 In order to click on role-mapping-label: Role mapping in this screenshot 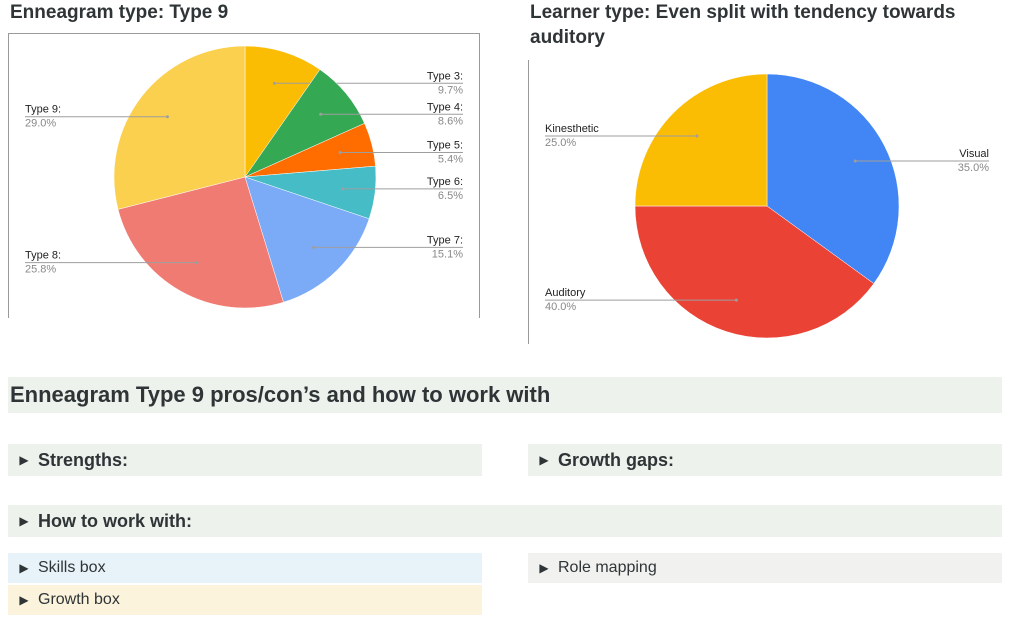, I will do `click(607, 567)`.